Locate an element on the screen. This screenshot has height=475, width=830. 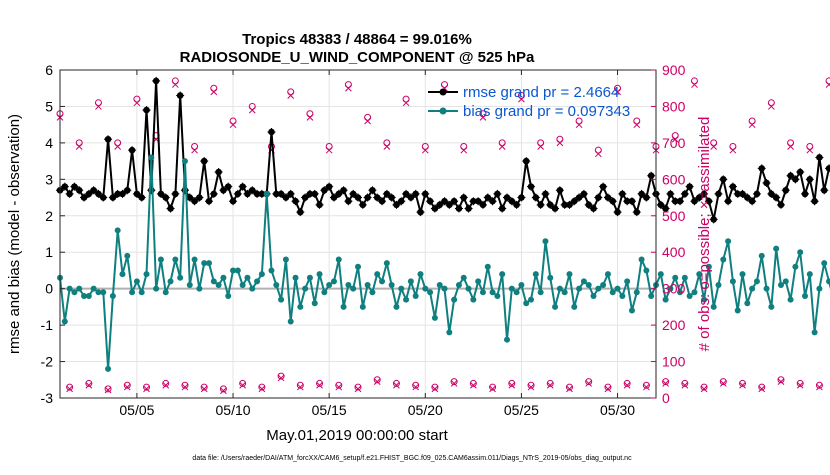
y2-tick-label: 500 is located at coordinates (674, 216).